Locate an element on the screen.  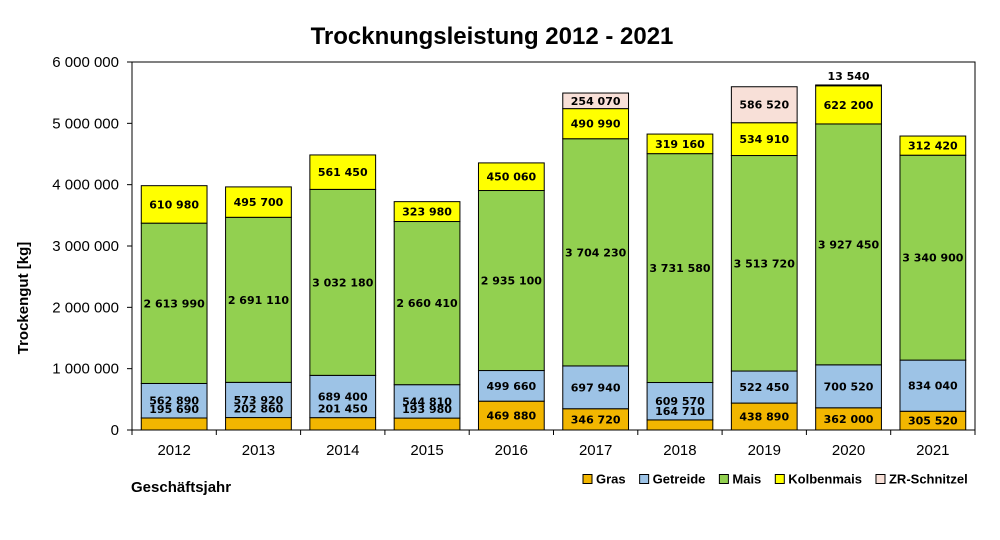
data-label: 697 940 is located at coordinates (596, 387).